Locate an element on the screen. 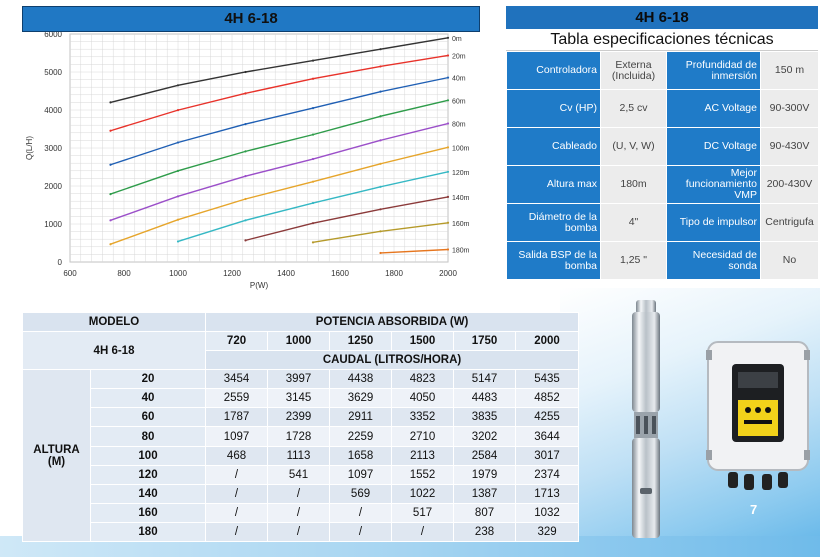 The width and height of the screenshot is (820, 557). flow-cell: 569 is located at coordinates (361, 493).